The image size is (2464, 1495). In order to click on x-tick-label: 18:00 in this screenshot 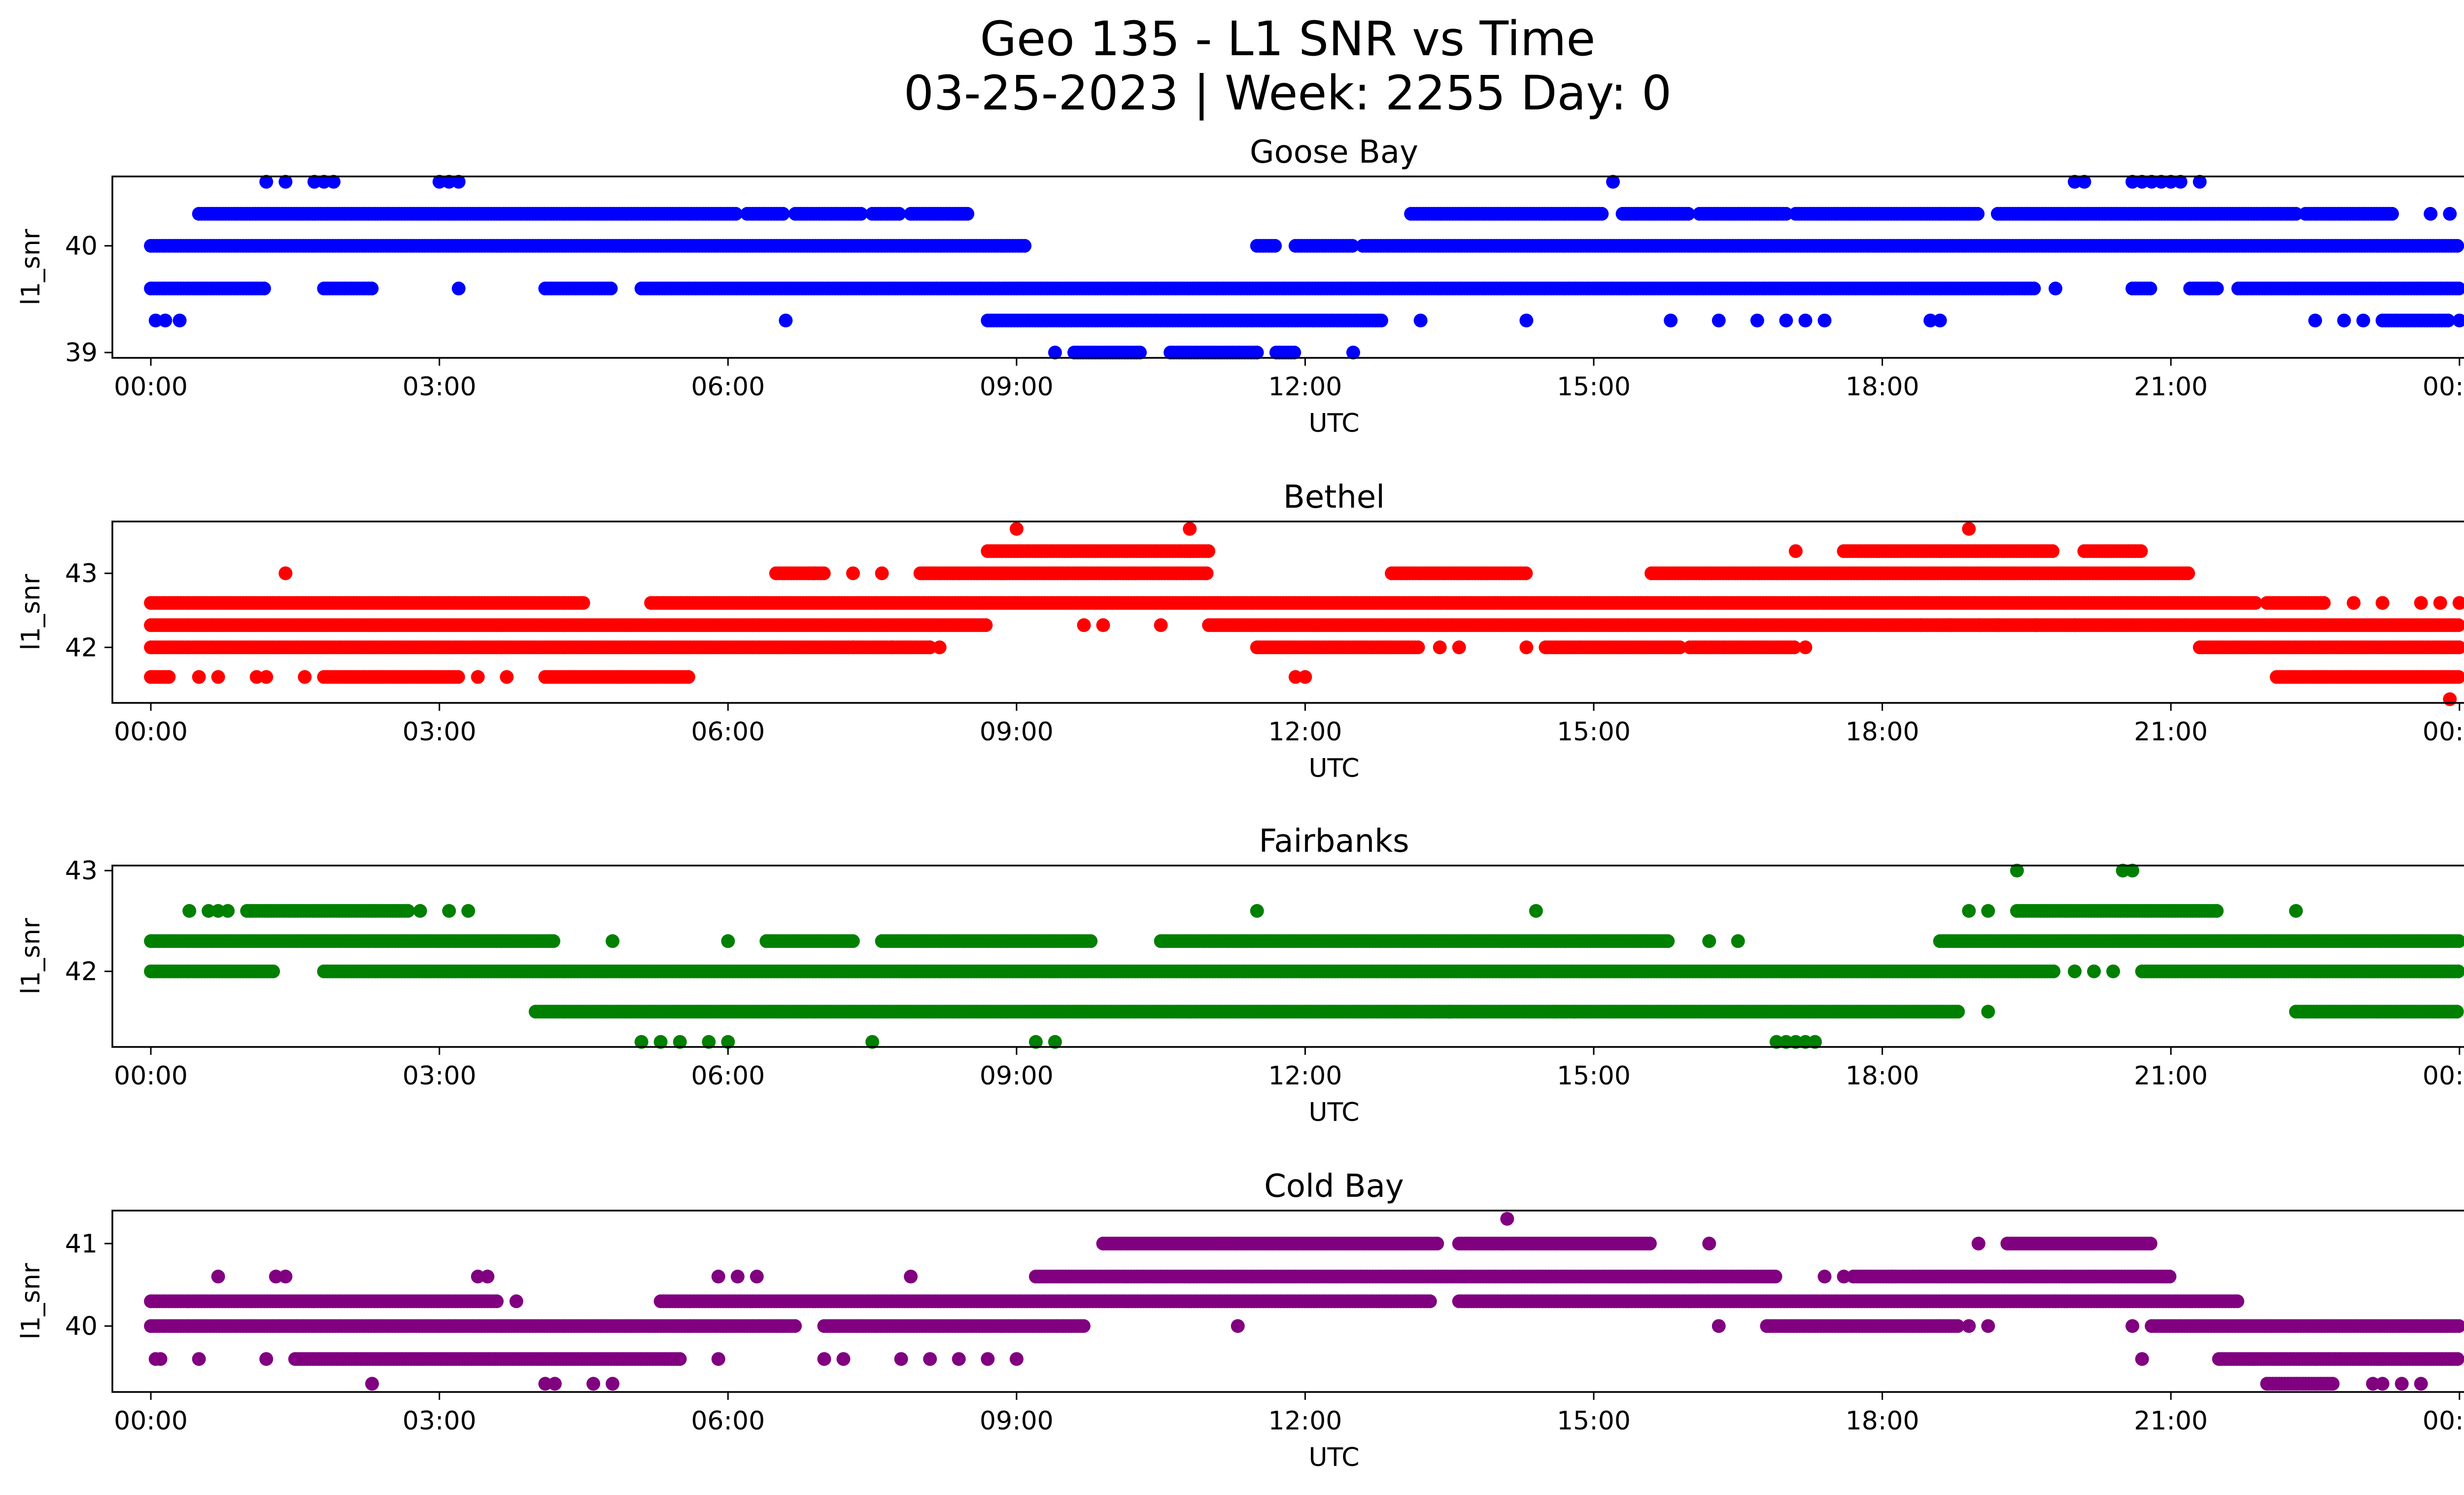, I will do `click(1882, 387)`.